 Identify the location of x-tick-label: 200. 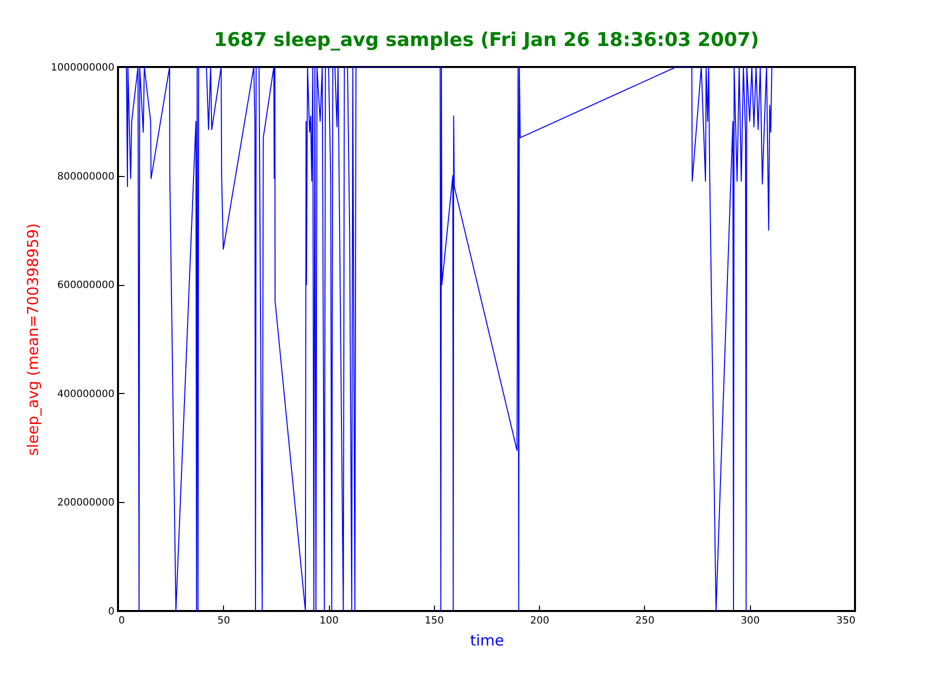
(540, 621).